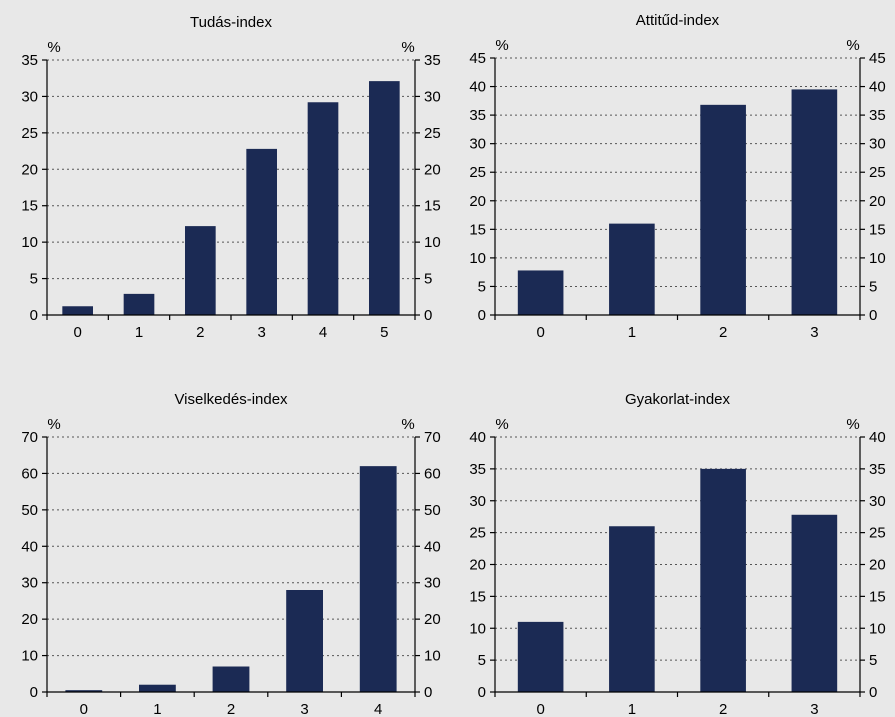 This screenshot has width=895, height=717. Describe the element at coordinates (384, 332) in the screenshot. I see `x-tick-label: 5` at that location.